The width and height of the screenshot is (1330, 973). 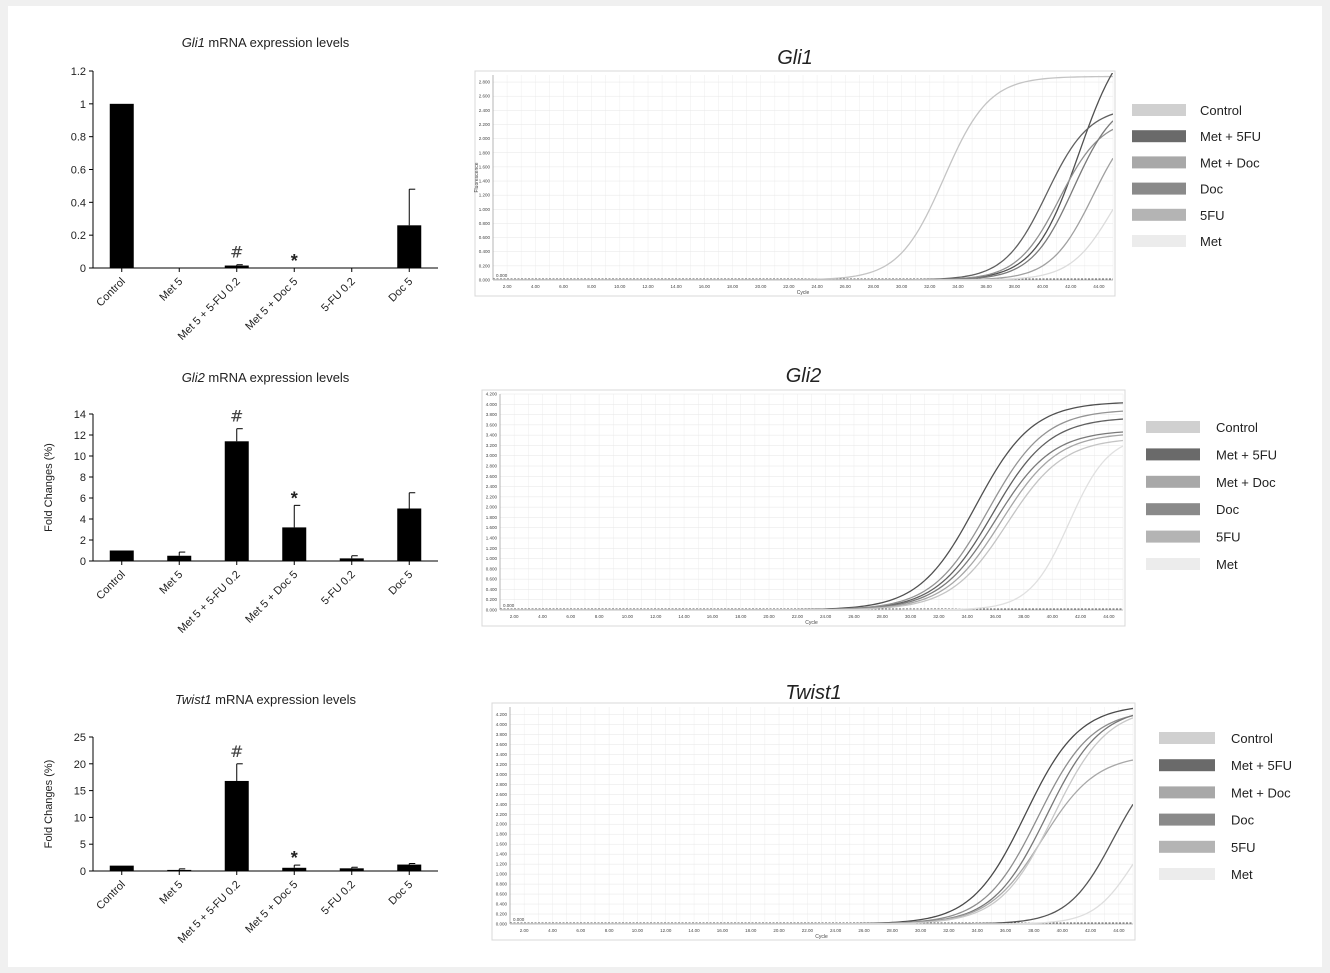 What do you see at coordinates (836, 930) in the screenshot?
I see `x-tick-label: 24.00` at bounding box center [836, 930].